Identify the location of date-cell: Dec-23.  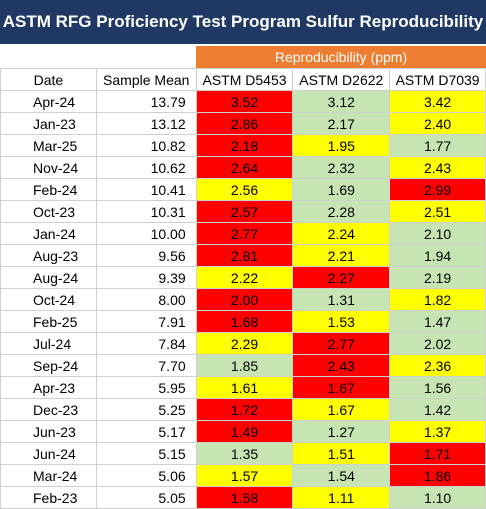
(48, 409).